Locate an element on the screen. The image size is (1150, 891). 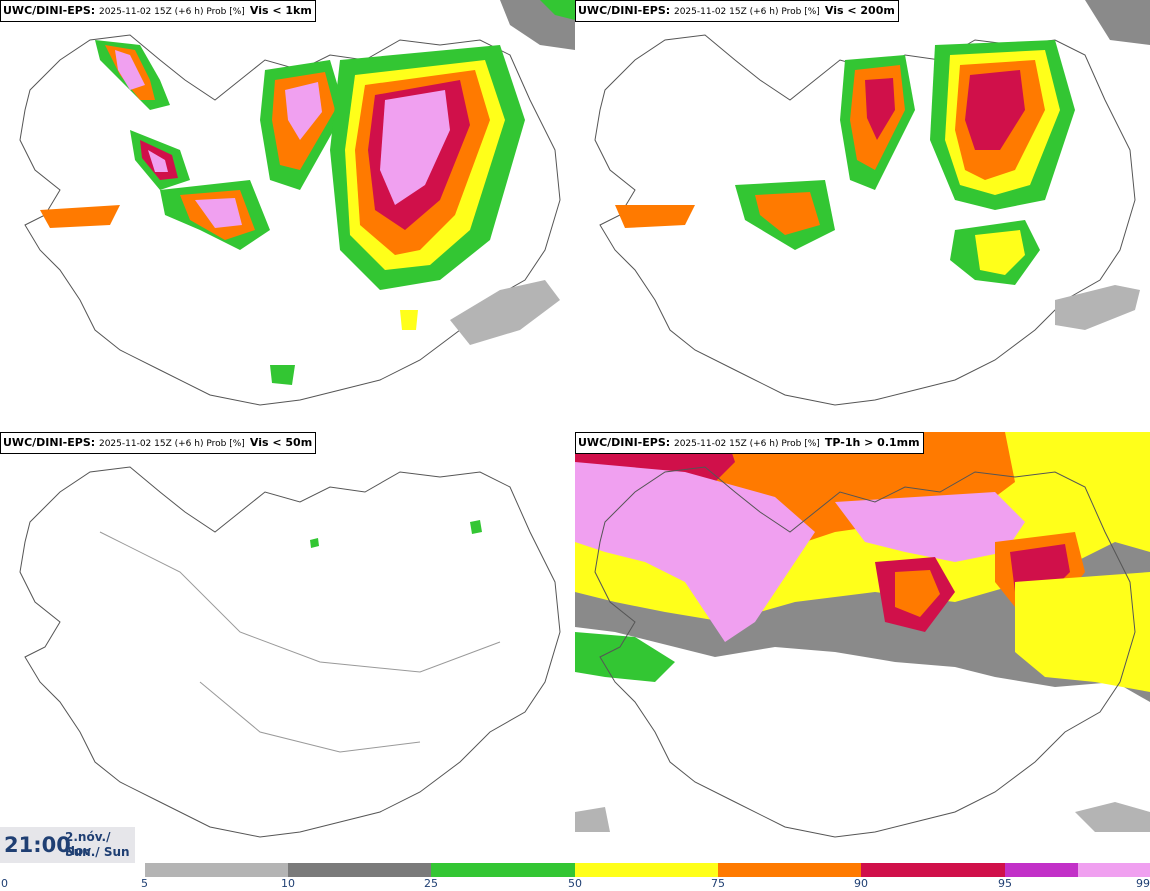
legend-tick: 90 is located at coordinates (861, 883).